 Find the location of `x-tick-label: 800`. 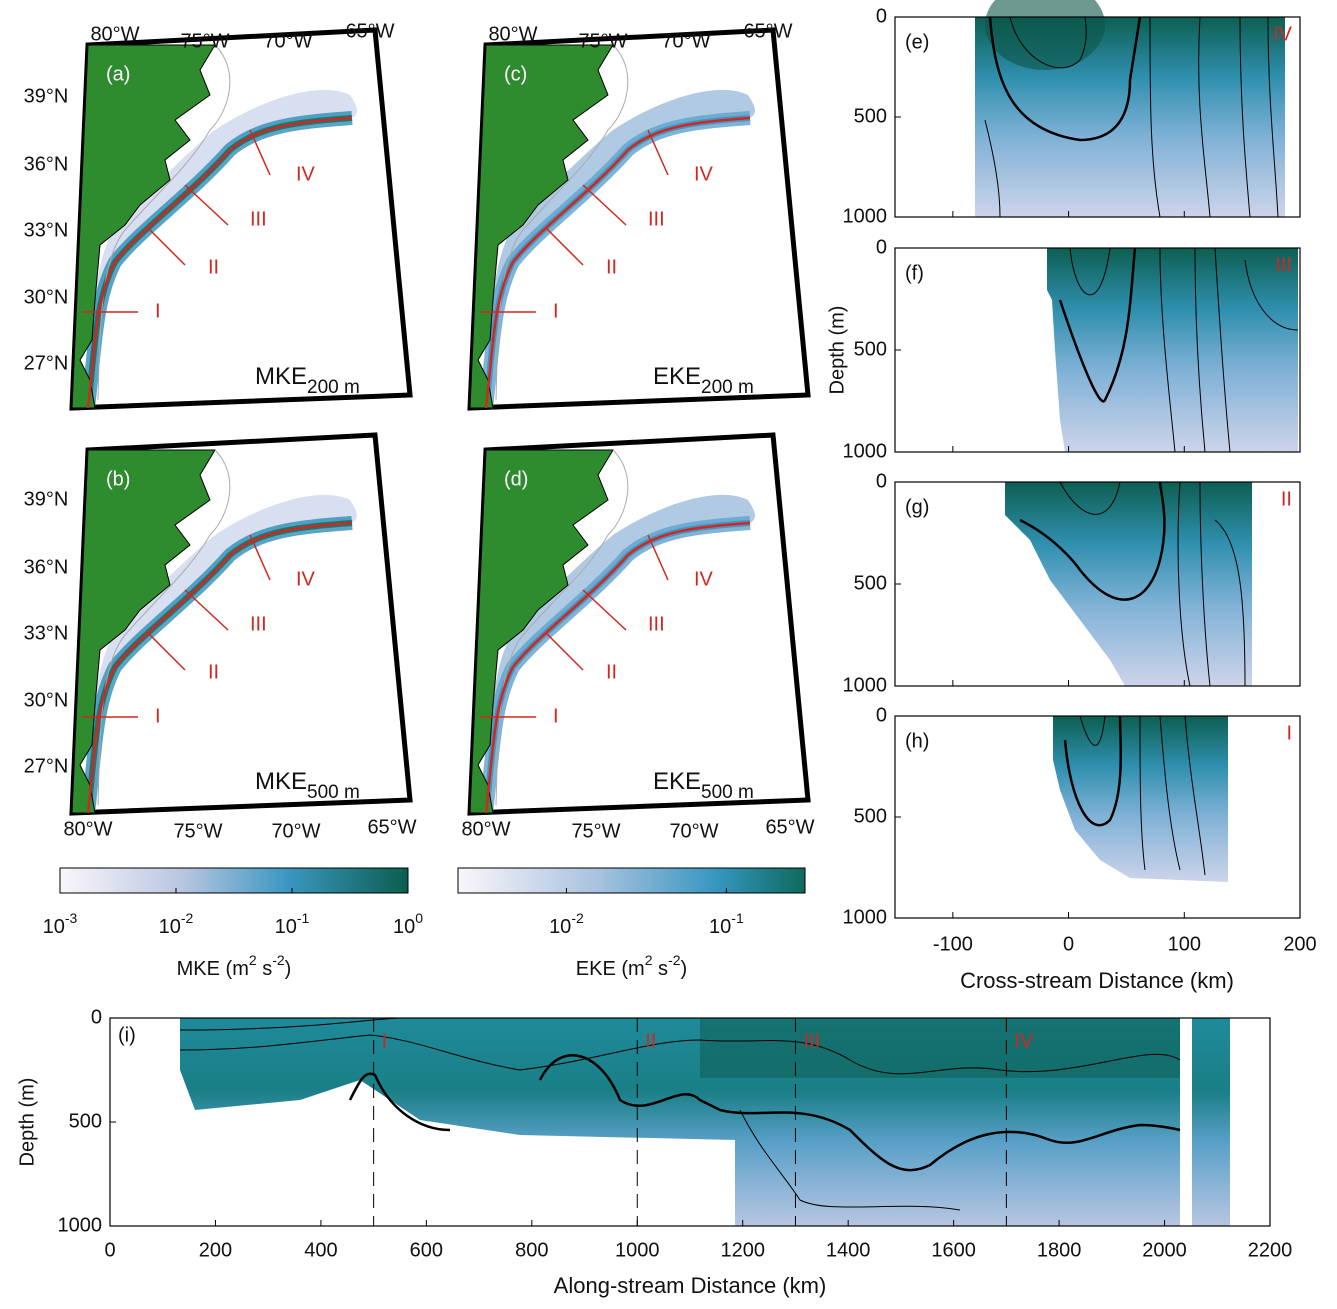

x-tick-label: 800 is located at coordinates (531, 1250).